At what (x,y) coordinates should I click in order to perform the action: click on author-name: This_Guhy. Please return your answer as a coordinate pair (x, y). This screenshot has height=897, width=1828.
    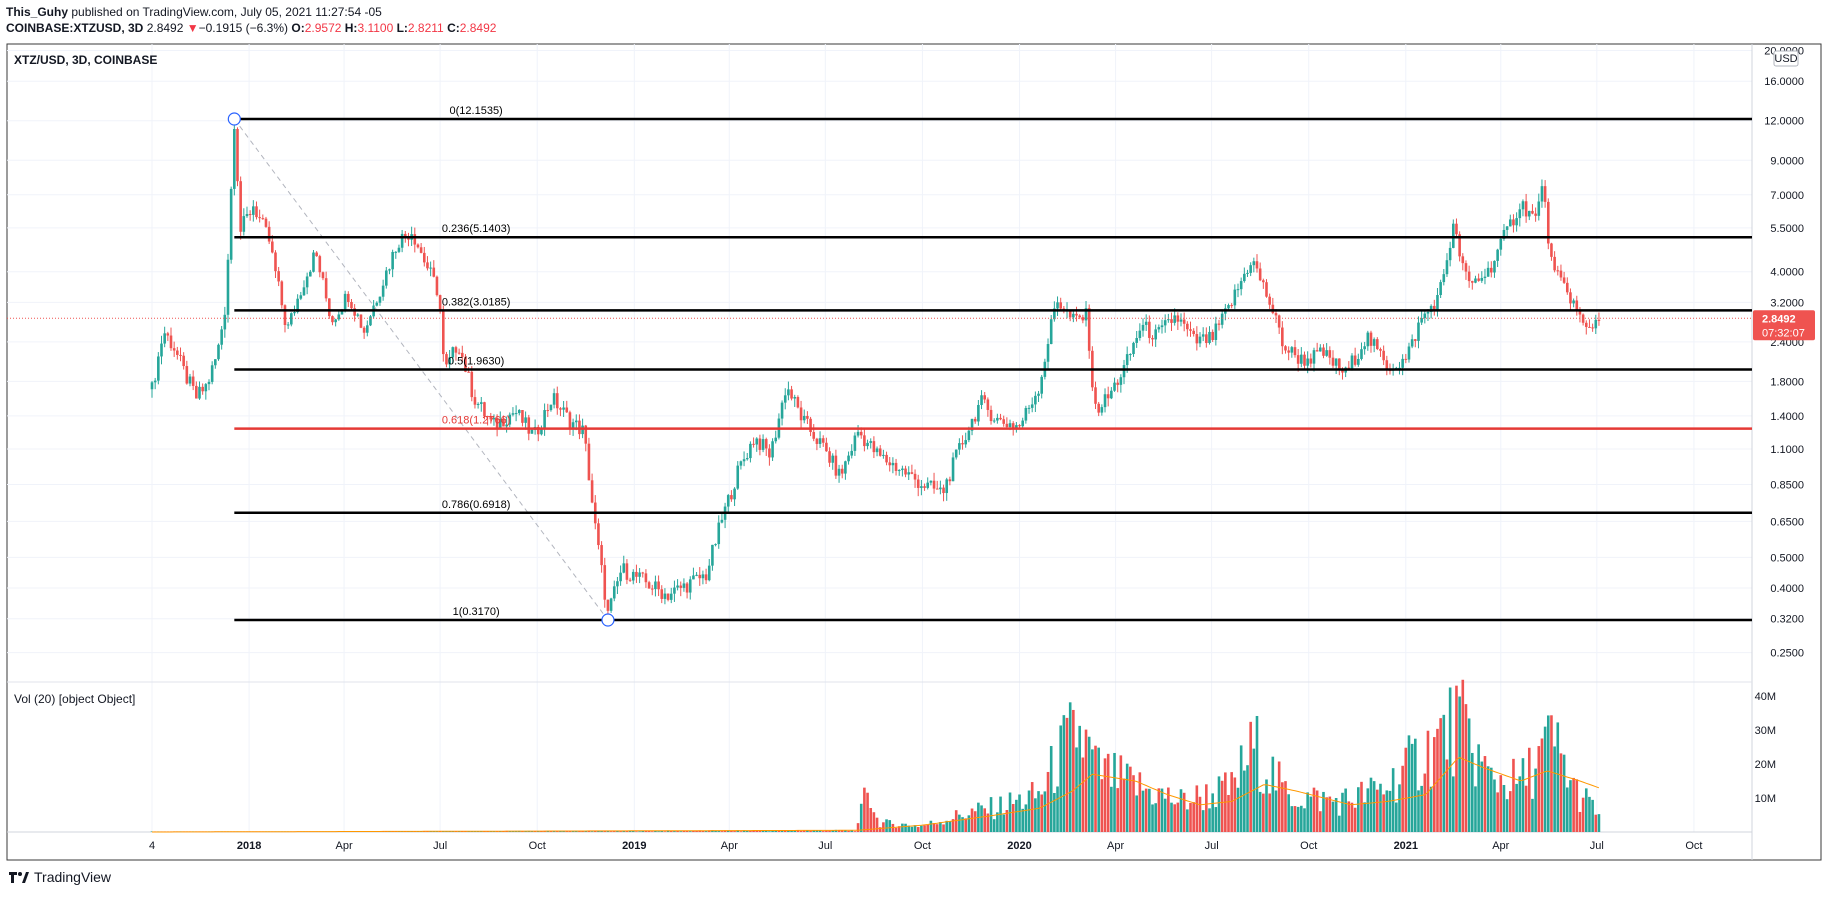
    Looking at the image, I should click on (37, 12).